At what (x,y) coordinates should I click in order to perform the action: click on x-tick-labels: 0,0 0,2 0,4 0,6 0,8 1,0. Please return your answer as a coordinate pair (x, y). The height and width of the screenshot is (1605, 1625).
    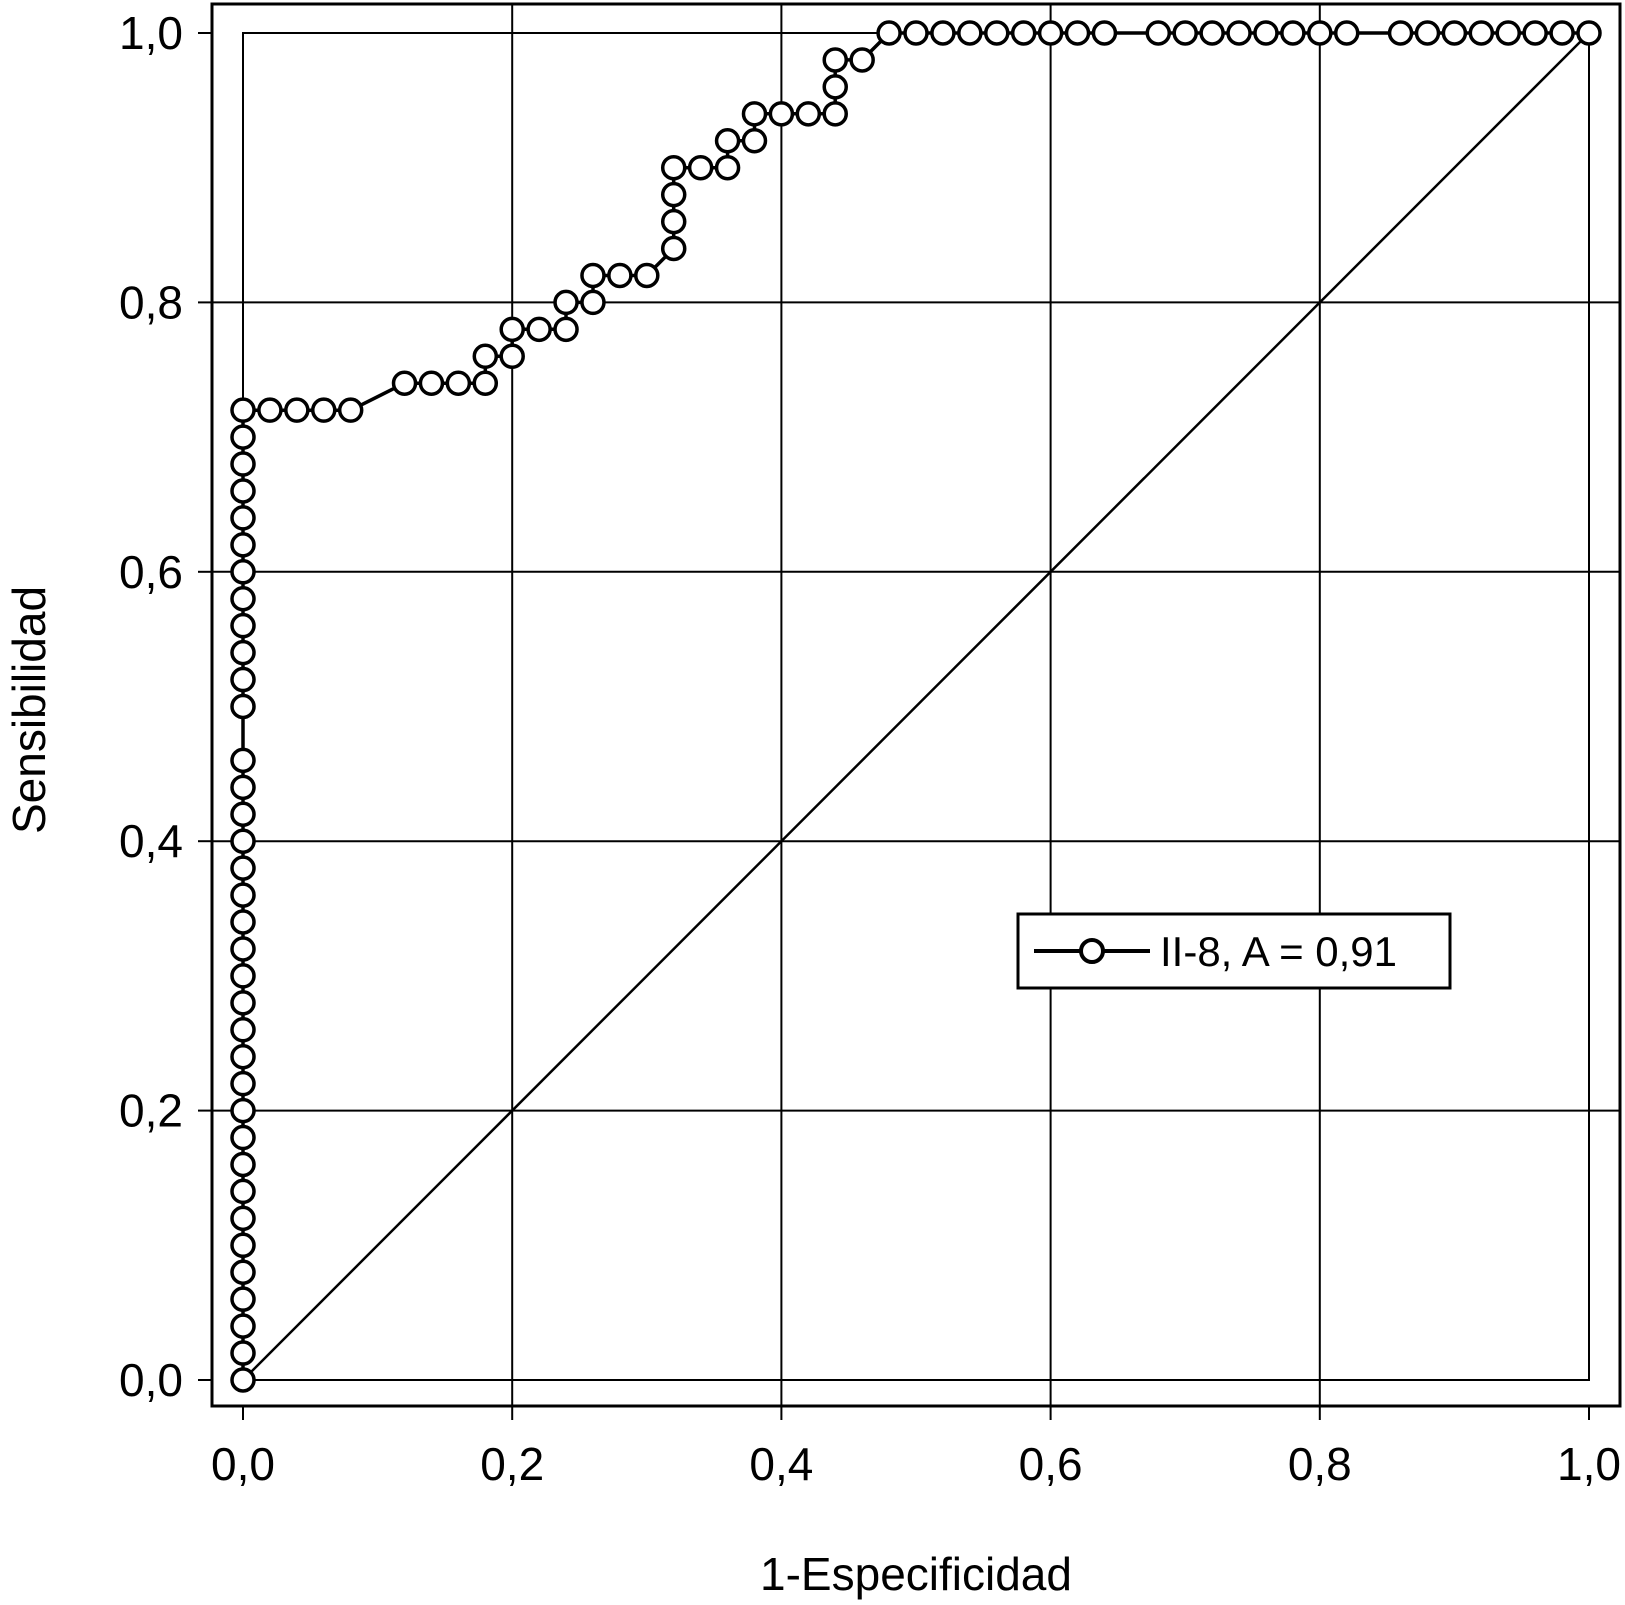
    Looking at the image, I should click on (916, 1464).